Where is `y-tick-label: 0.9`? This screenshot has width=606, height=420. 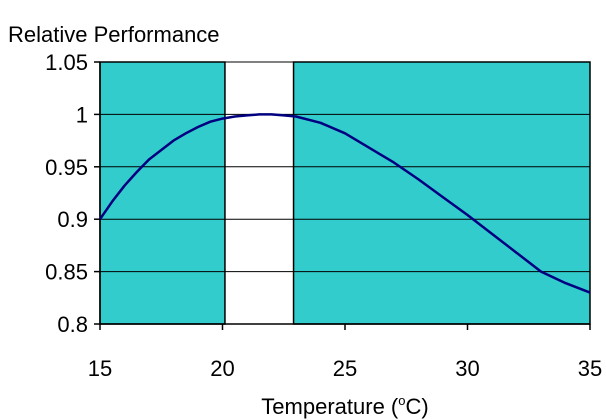 y-tick-label: 0.9 is located at coordinates (72, 219).